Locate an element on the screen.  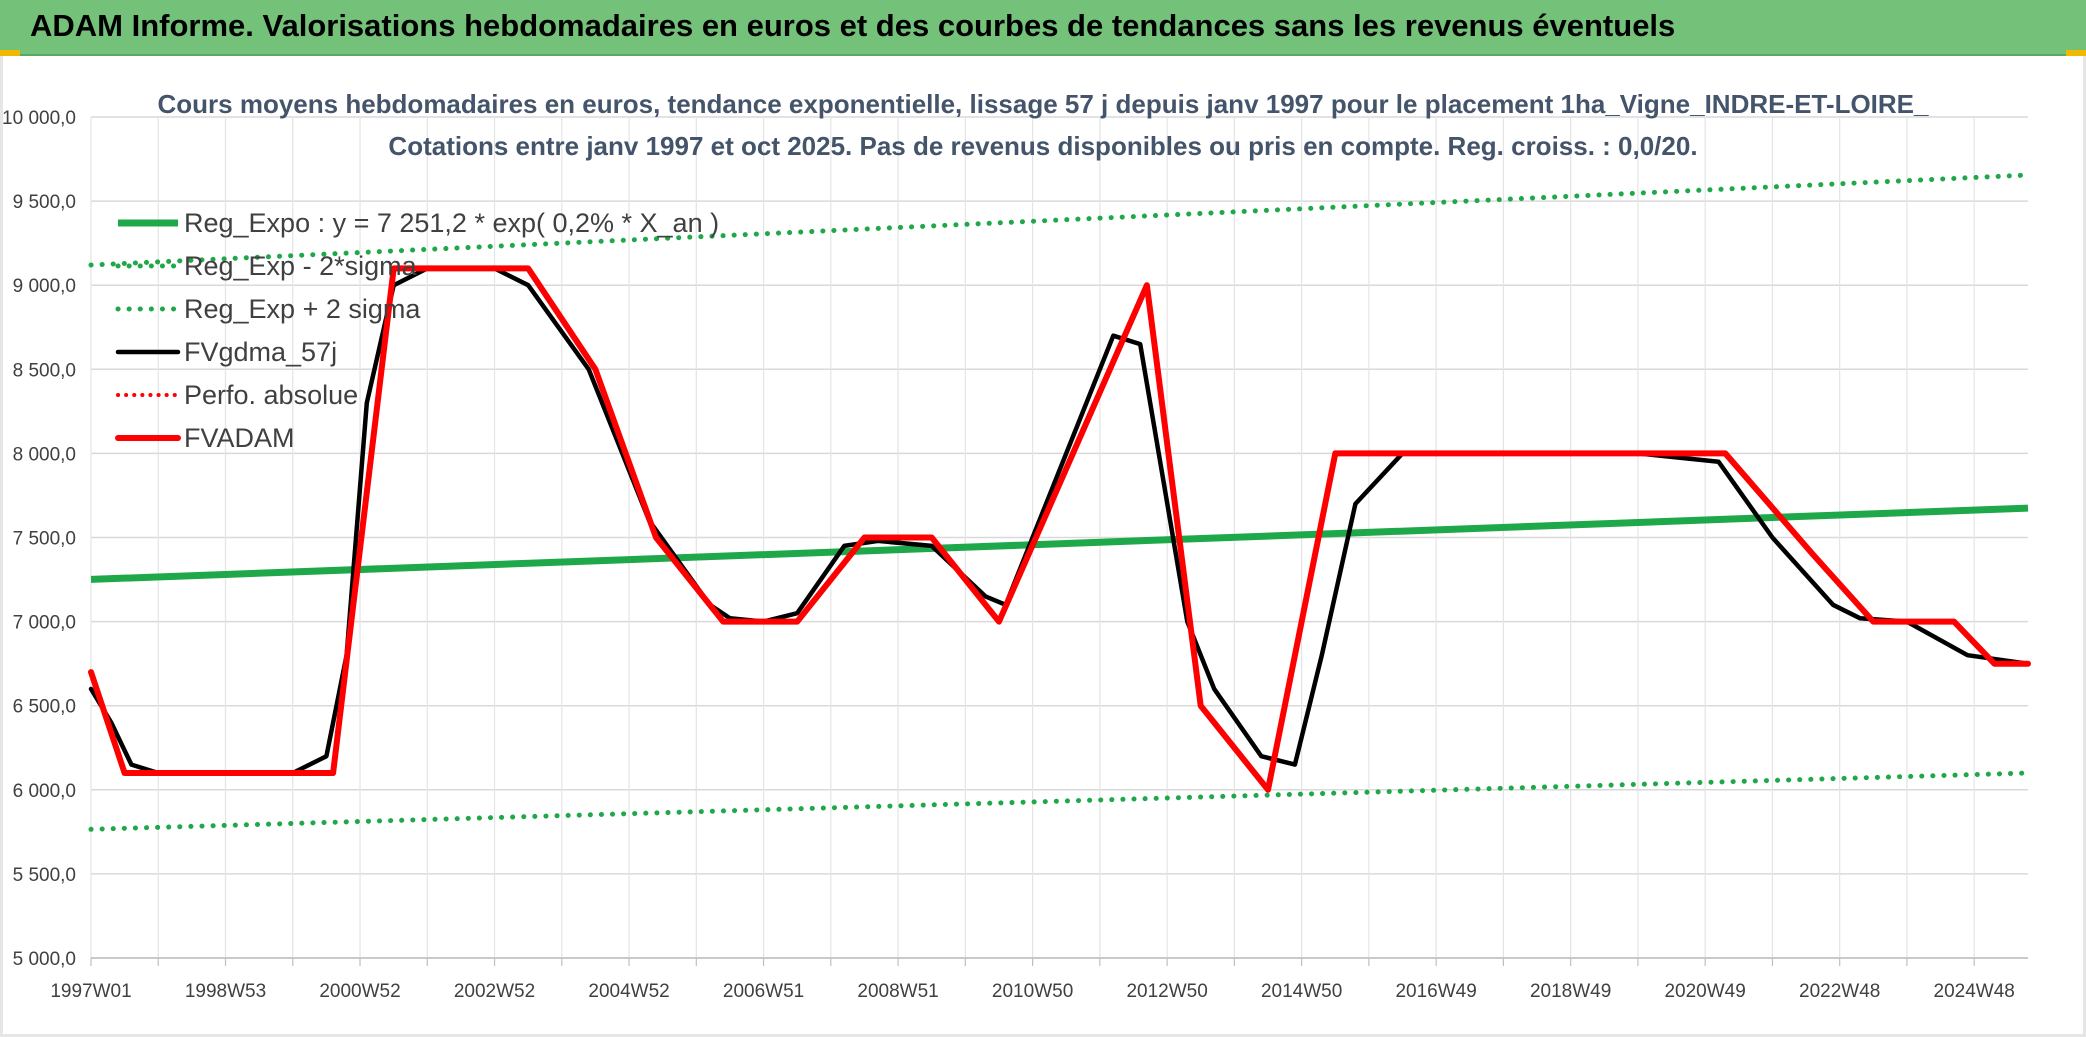
x-tick-label: 1997W01 is located at coordinates (90, 991).